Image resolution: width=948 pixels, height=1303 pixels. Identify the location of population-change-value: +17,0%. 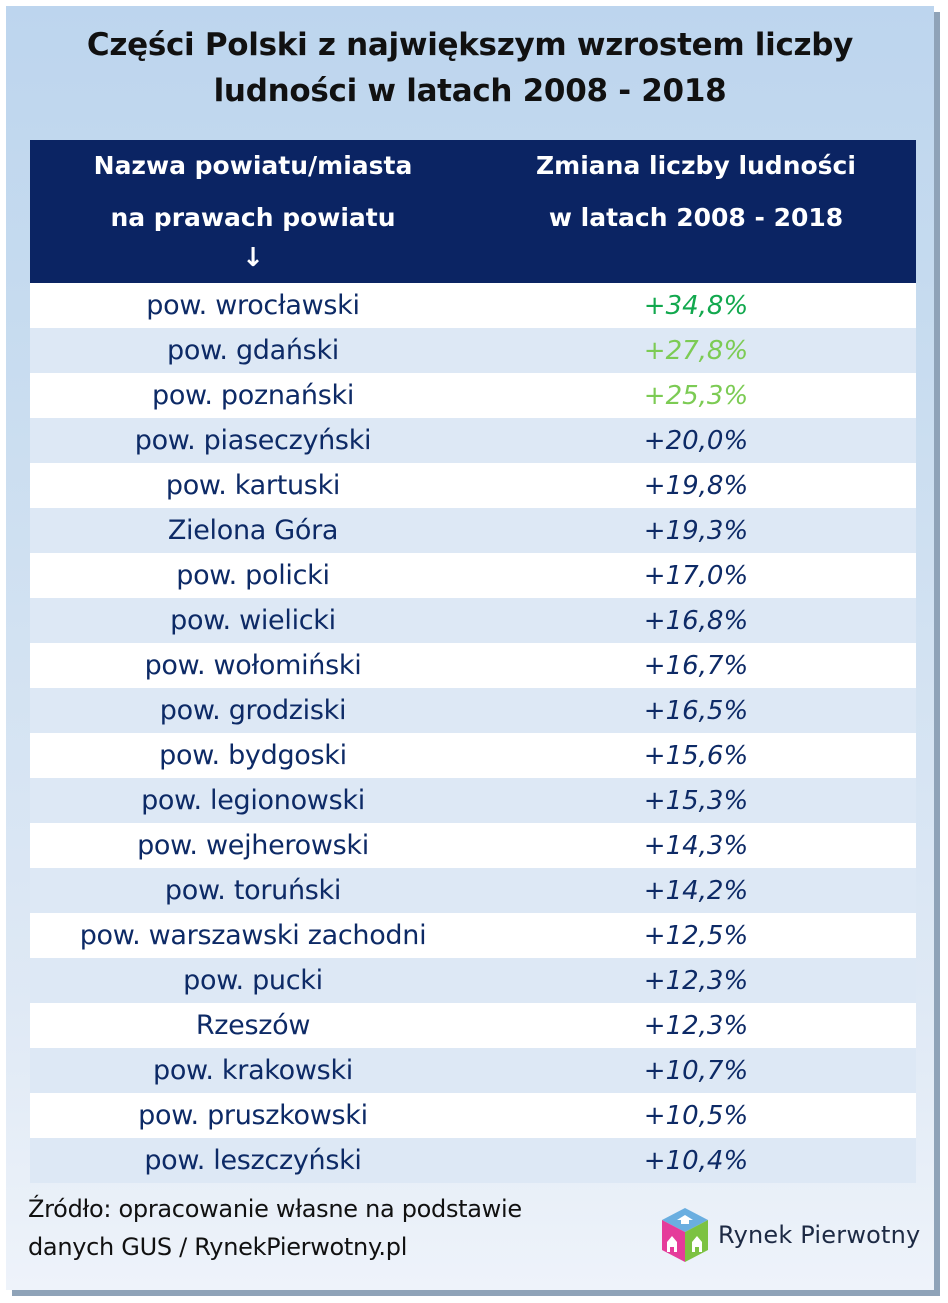
(696, 575).